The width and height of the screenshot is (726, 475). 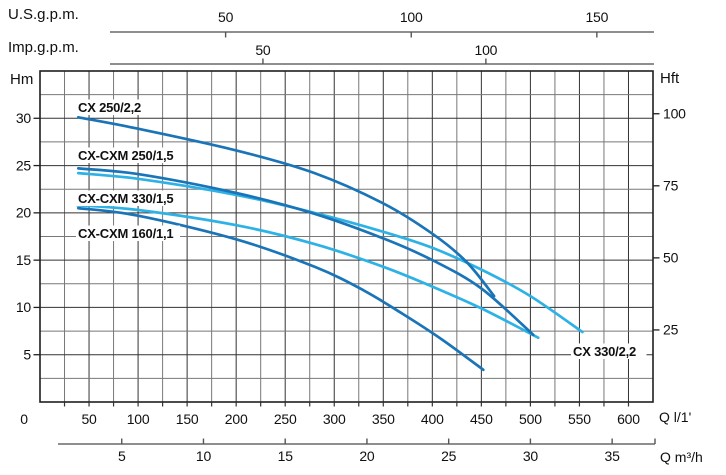 I want to click on curve-label: CX 330/2,2, so click(x=604, y=351).